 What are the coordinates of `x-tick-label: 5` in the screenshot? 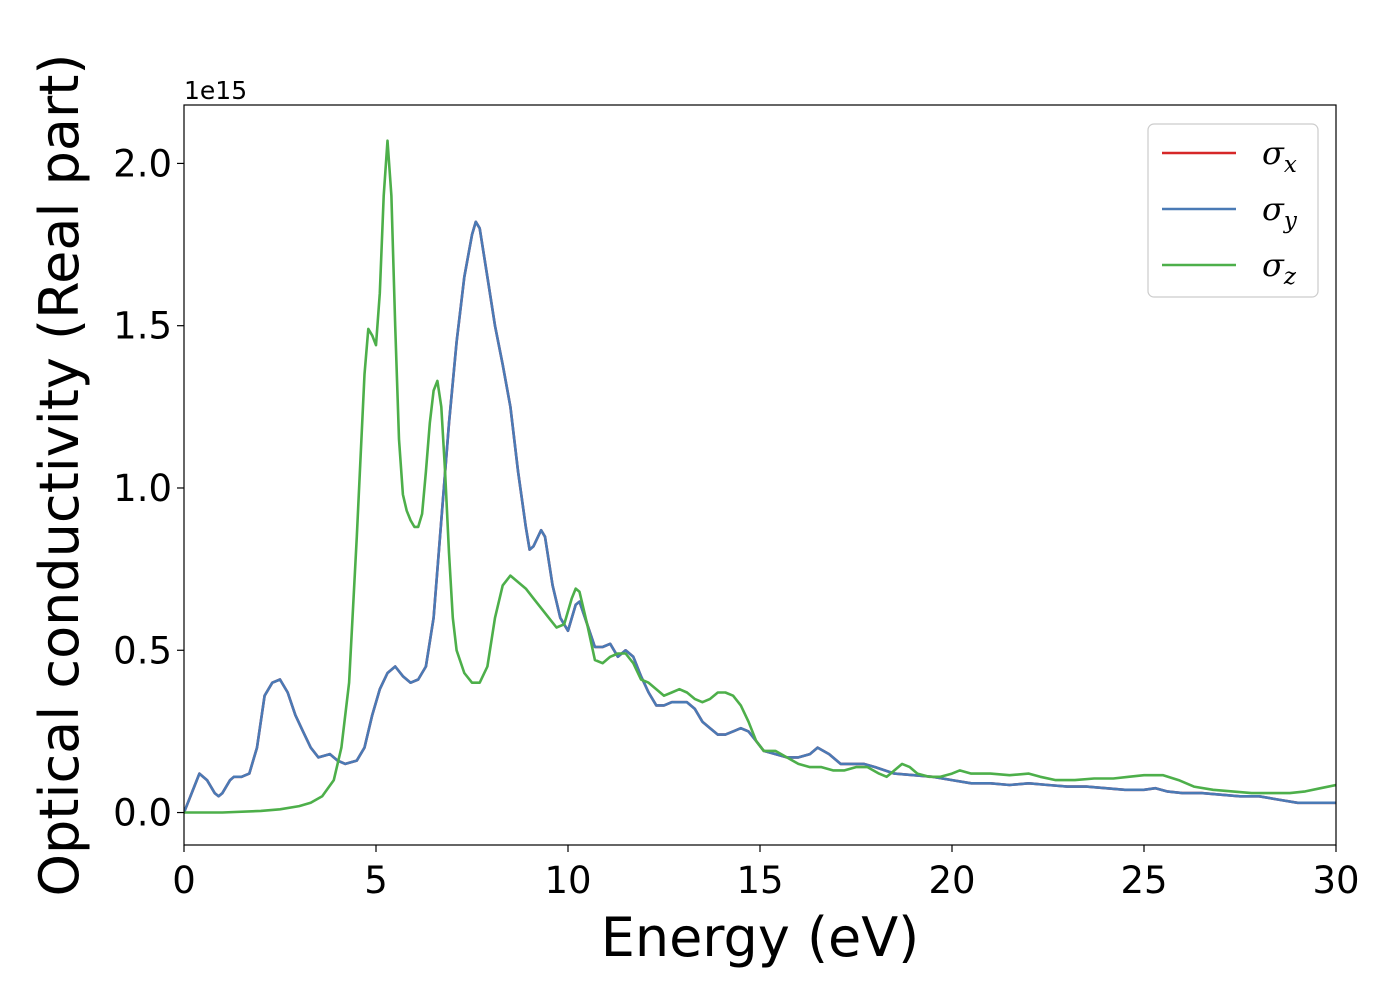 It's located at (376, 880).